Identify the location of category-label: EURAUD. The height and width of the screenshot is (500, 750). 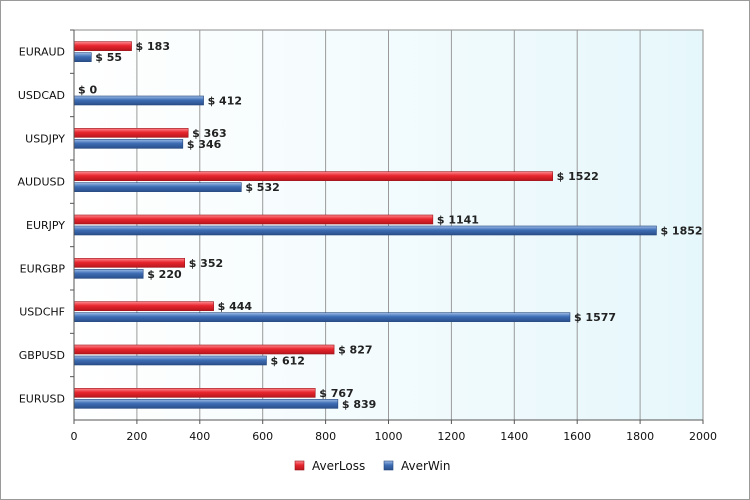
(42, 52).